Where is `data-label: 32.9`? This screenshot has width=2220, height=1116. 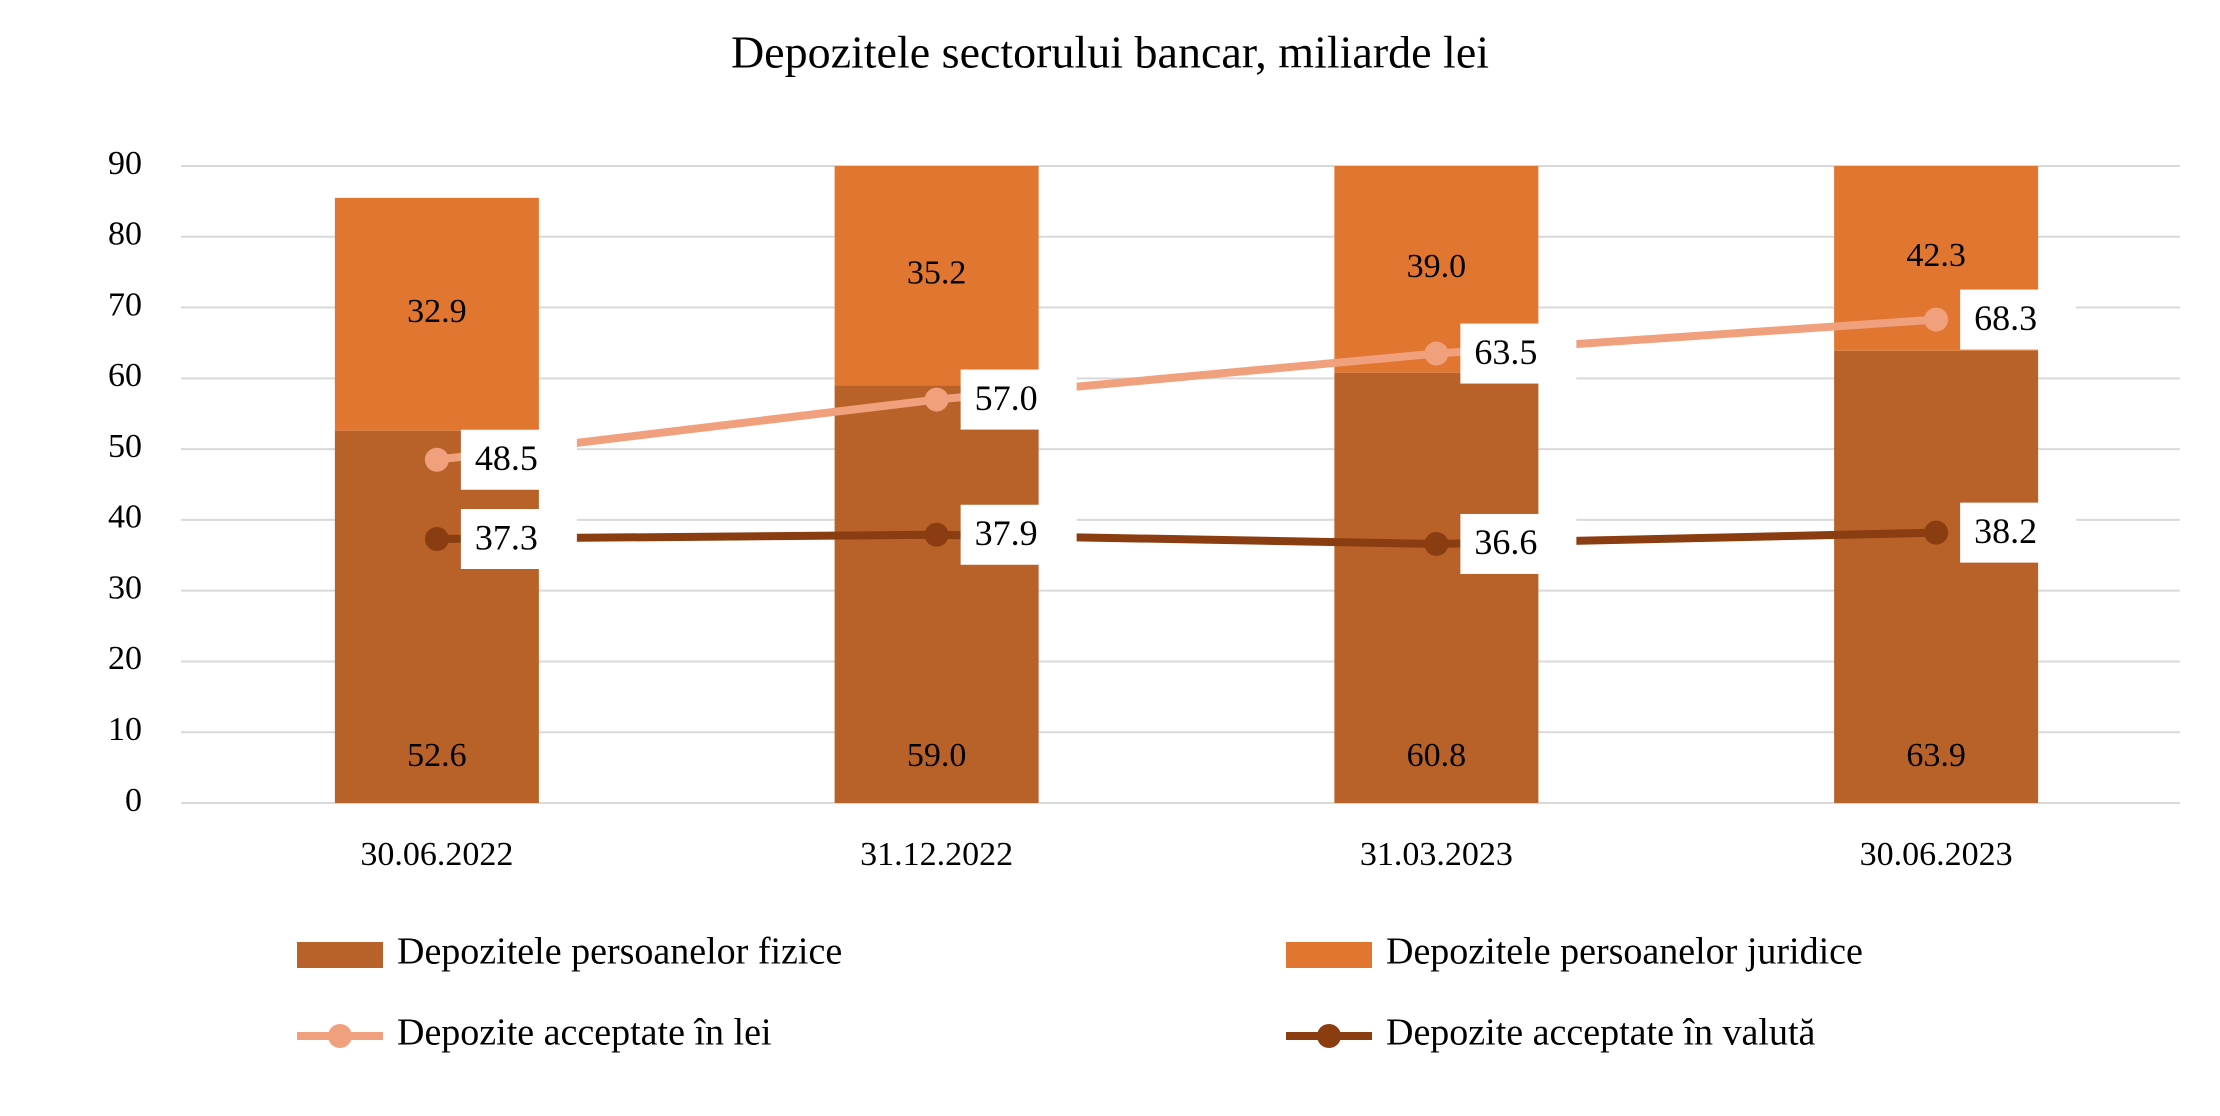
data-label: 32.9 is located at coordinates (437, 311).